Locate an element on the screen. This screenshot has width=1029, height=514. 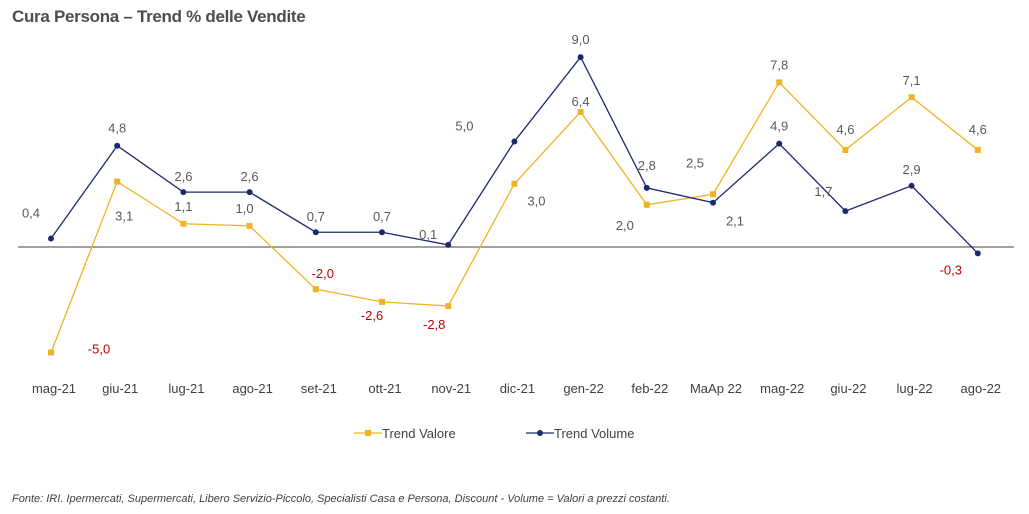
trend-valore-data-label: 3,0 is located at coordinates (536, 201).